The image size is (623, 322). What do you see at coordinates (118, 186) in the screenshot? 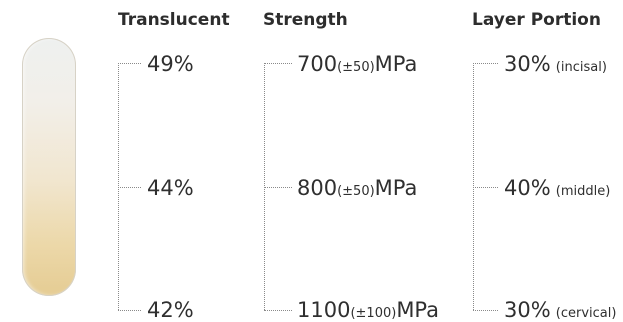
I see `translucent-bracket-line` at bounding box center [118, 186].